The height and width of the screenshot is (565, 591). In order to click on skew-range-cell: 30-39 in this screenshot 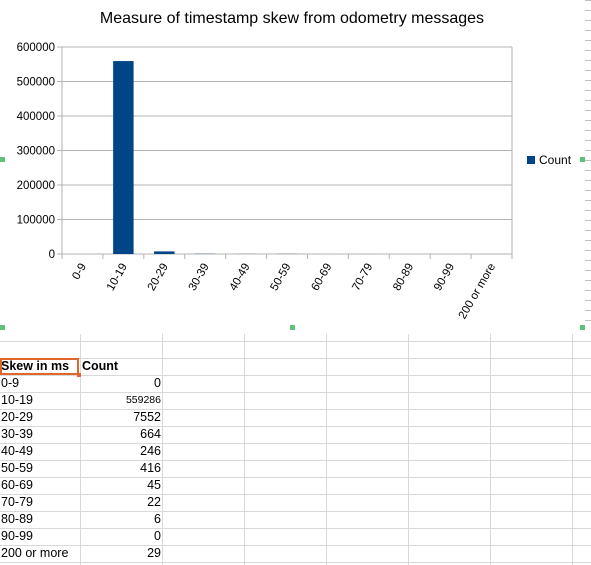, I will do `click(17, 434)`.